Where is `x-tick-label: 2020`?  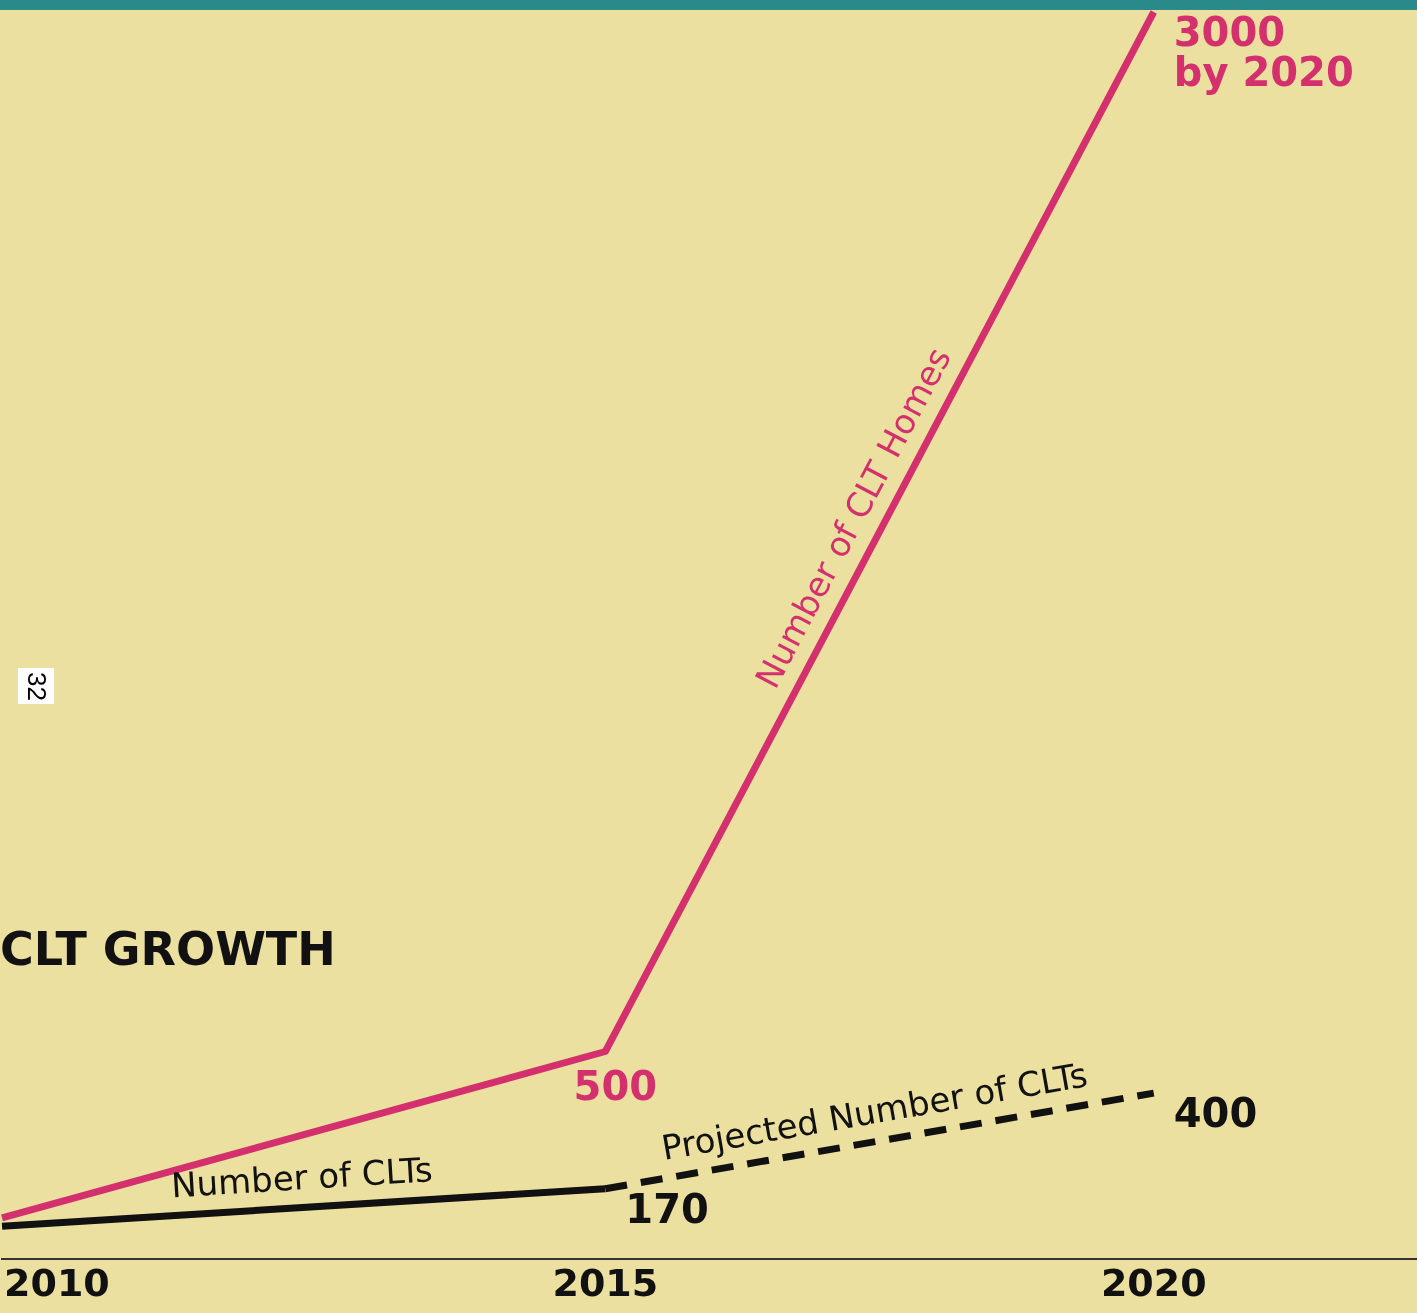 x-tick-label: 2020 is located at coordinates (1153, 1283).